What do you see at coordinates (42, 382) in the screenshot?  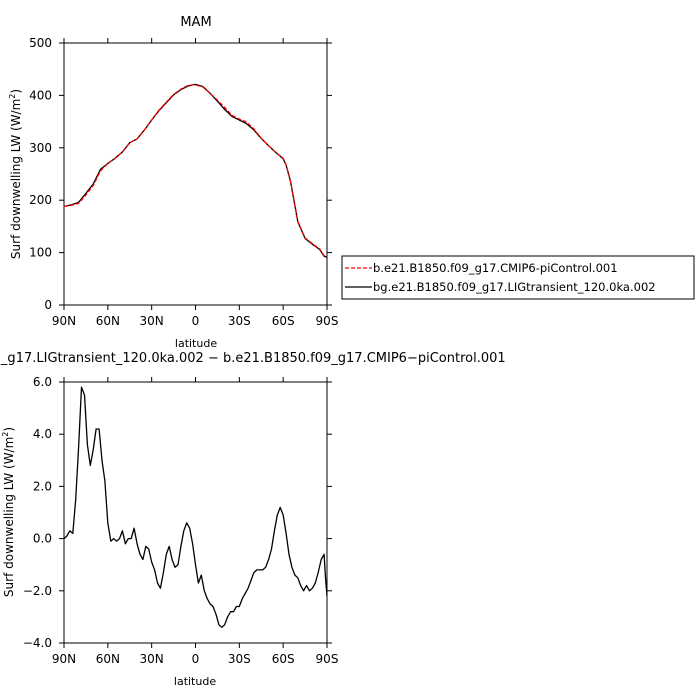 I see `bottom-y-tick-label: 6.0` at bounding box center [42, 382].